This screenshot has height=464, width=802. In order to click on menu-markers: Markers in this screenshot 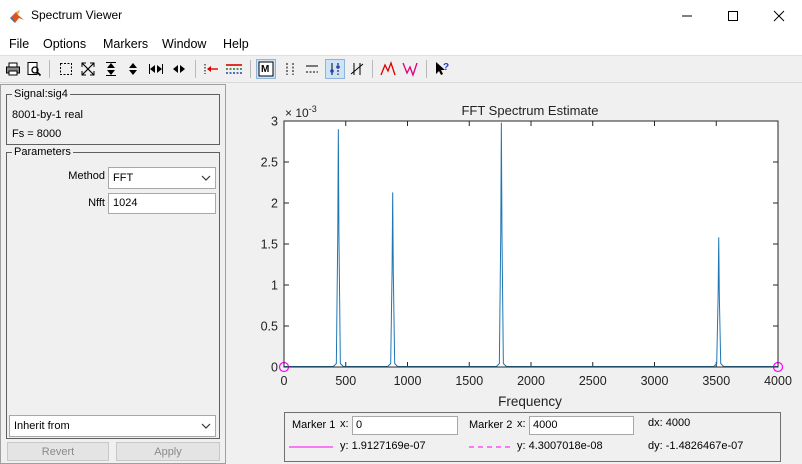, I will do `click(126, 44)`.